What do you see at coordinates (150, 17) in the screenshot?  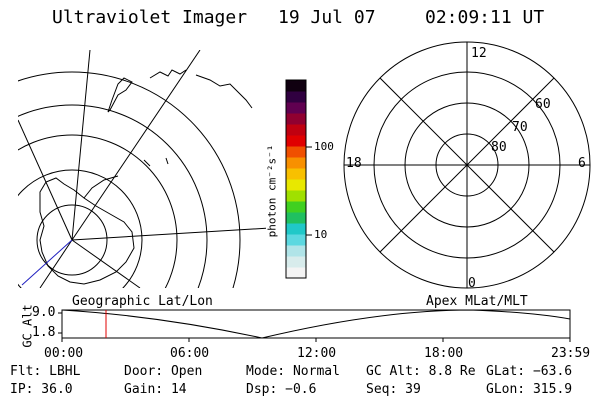 I see `instrument-title: Ultraviolet Imager` at bounding box center [150, 17].